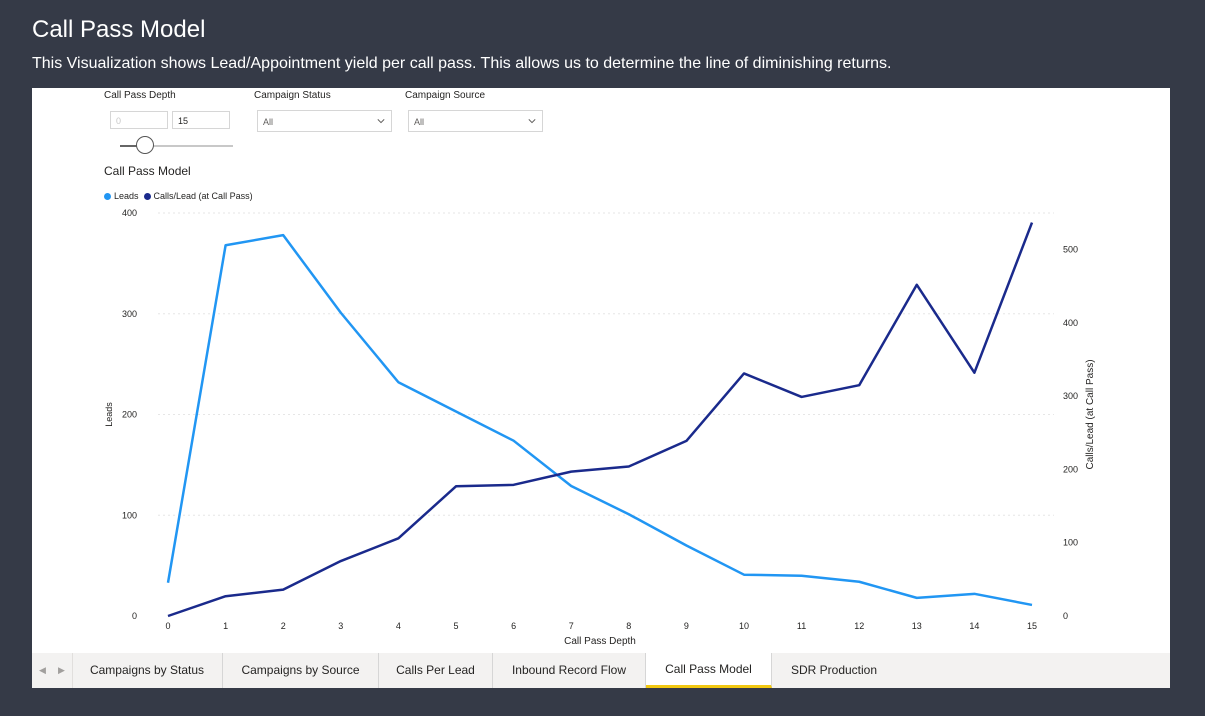 The image size is (1205, 716). I want to click on call-pass-depth-slider-fill, so click(132, 146).